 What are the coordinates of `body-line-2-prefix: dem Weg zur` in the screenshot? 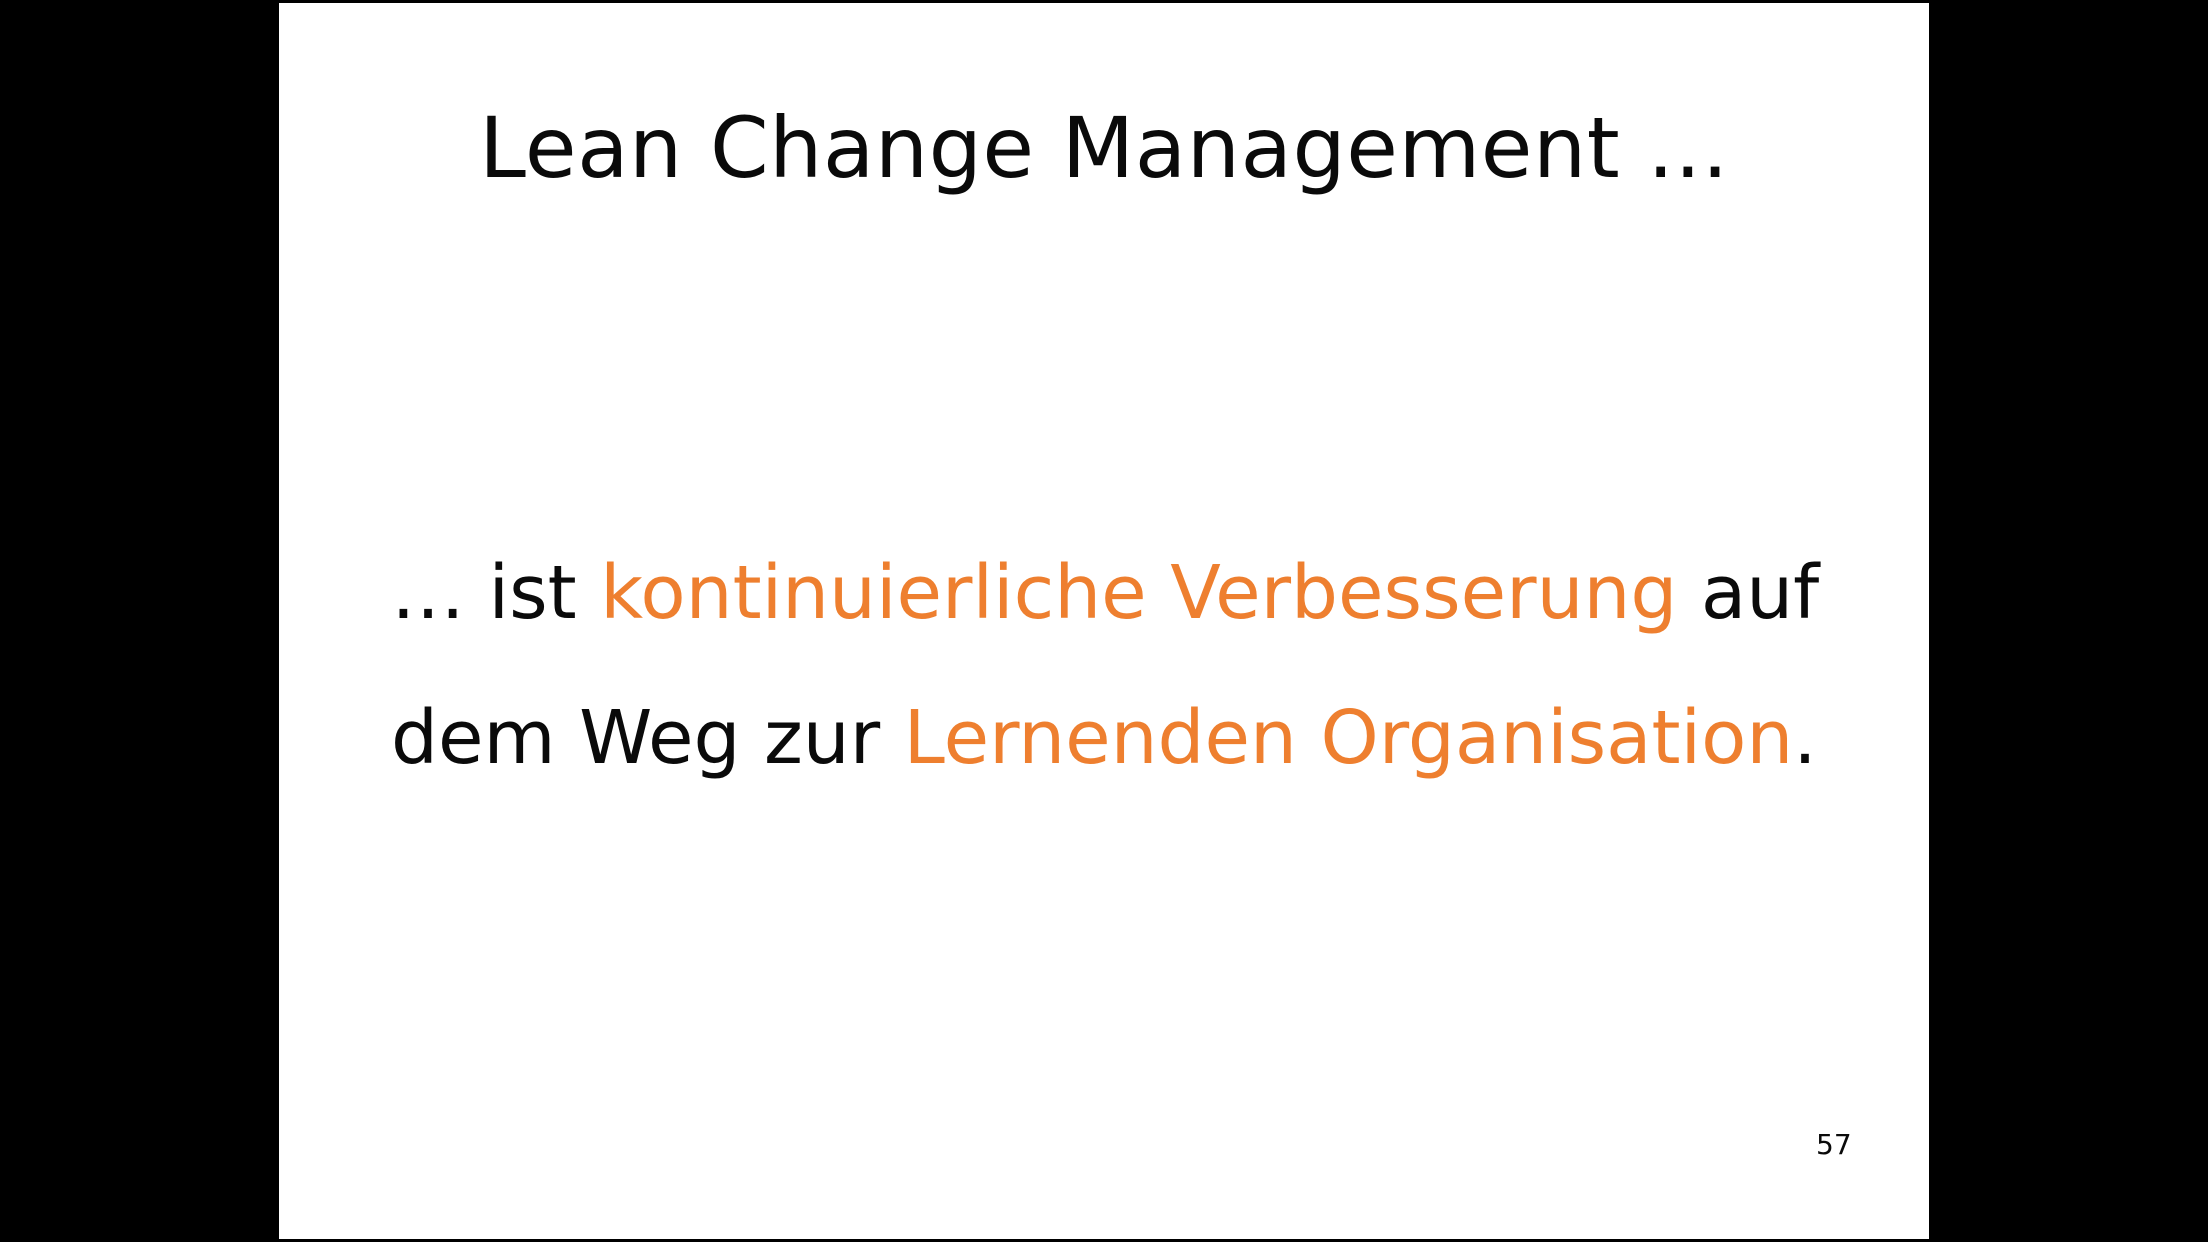 It's located at (647, 738).